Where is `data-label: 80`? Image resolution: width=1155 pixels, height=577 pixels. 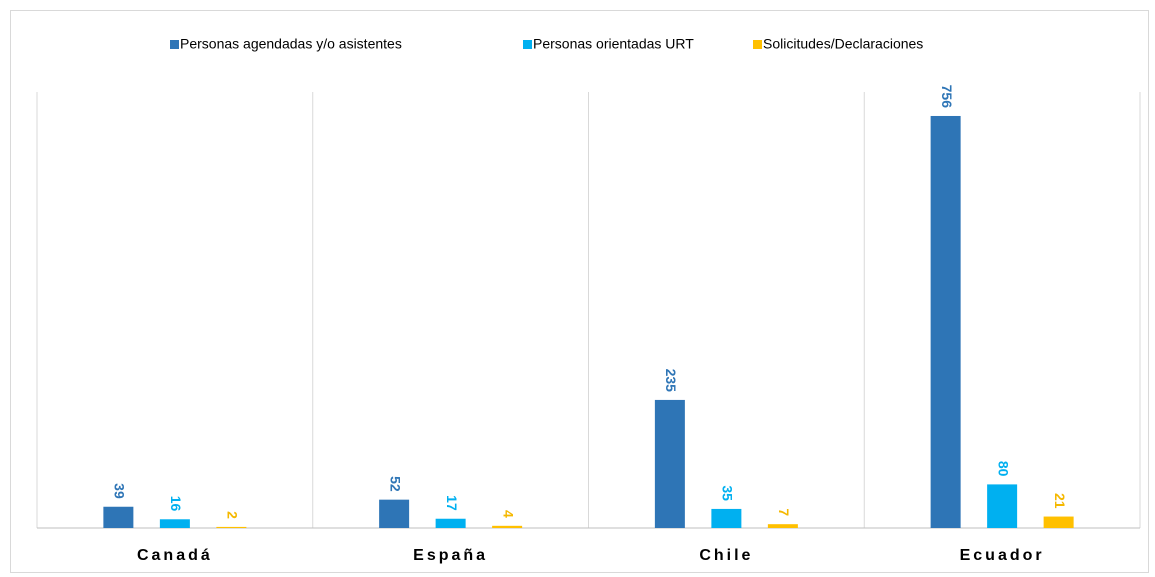 data-label: 80 is located at coordinates (1003, 469).